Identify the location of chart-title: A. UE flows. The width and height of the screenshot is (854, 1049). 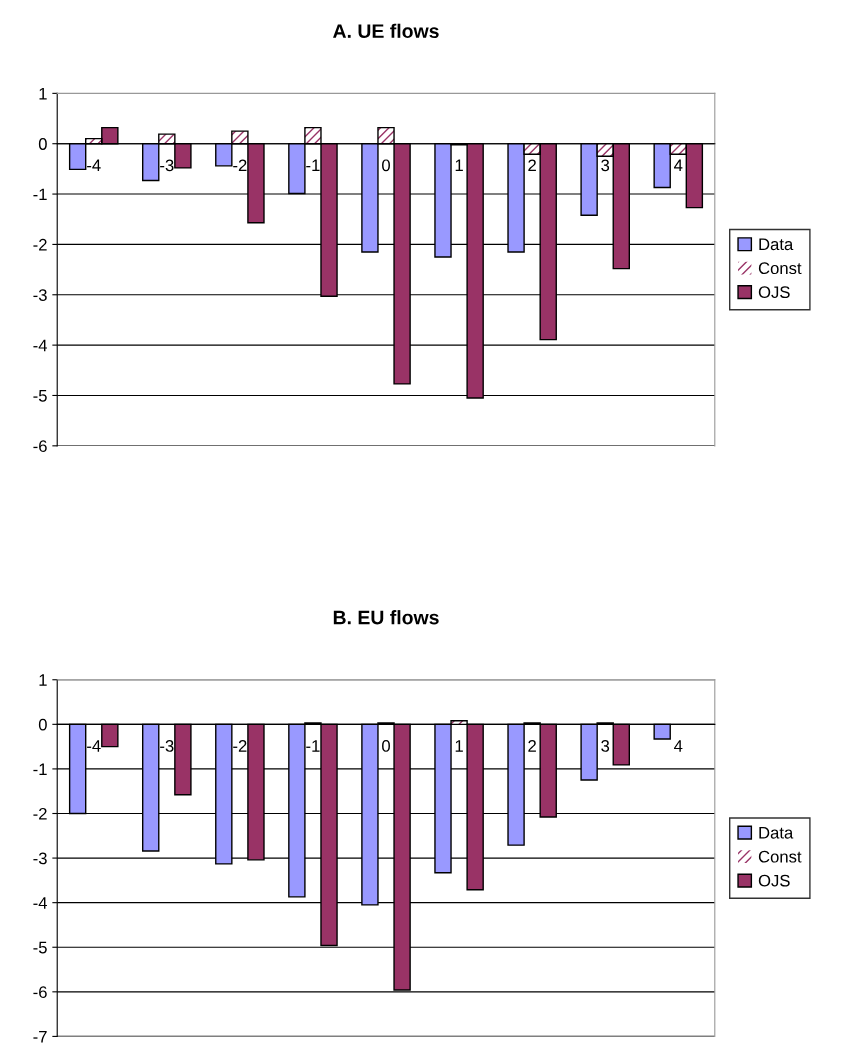
(386, 30).